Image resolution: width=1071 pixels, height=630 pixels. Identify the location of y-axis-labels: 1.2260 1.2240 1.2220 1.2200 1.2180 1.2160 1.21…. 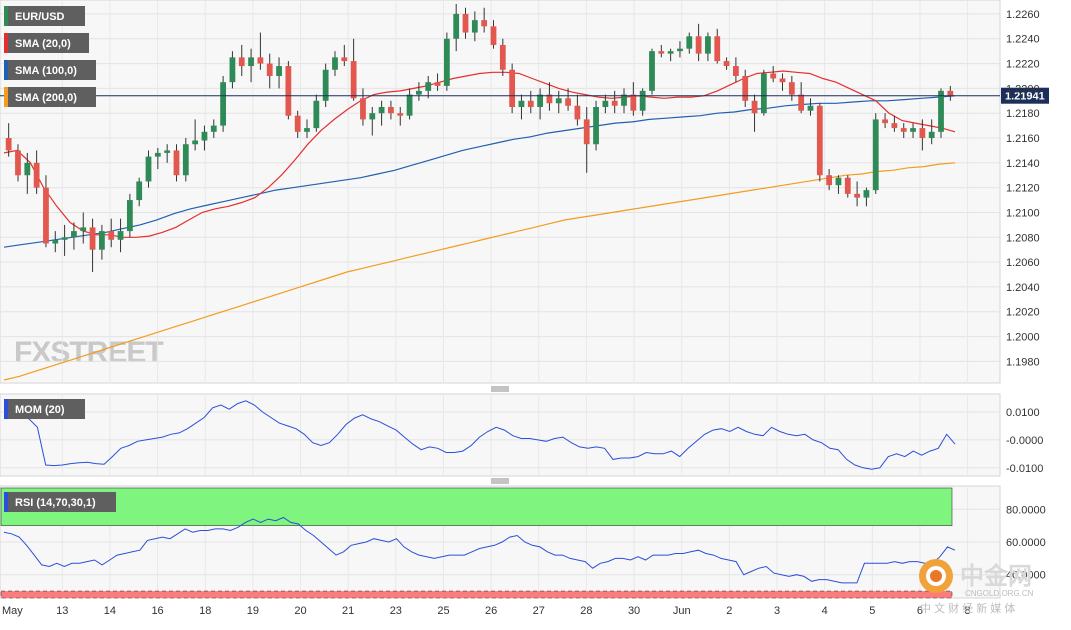
(1026, 295).